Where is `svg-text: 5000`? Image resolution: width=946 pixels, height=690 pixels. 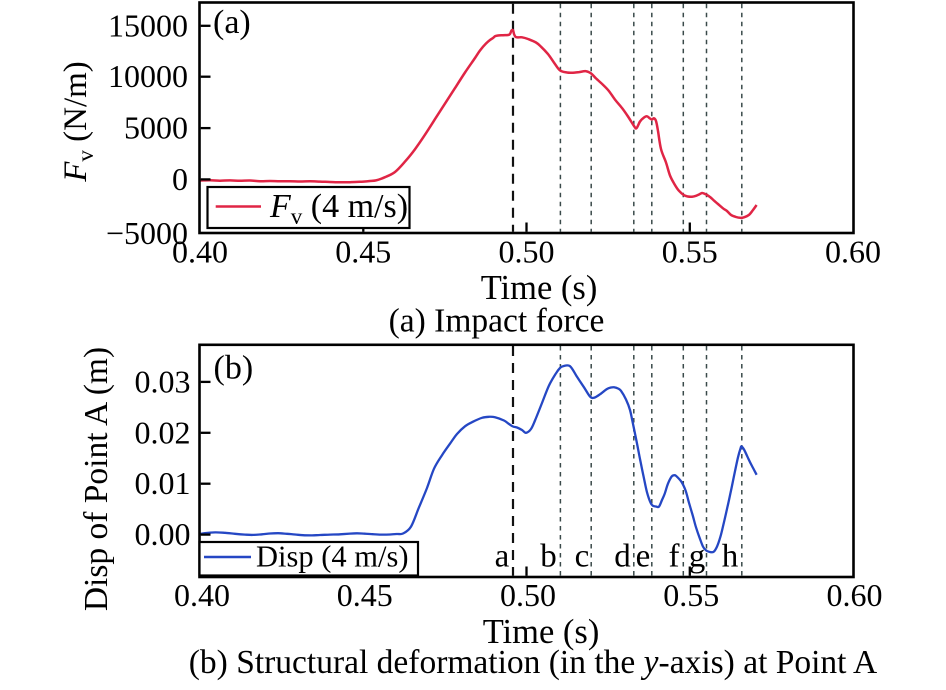
svg-text: 5000 is located at coordinates (156, 128).